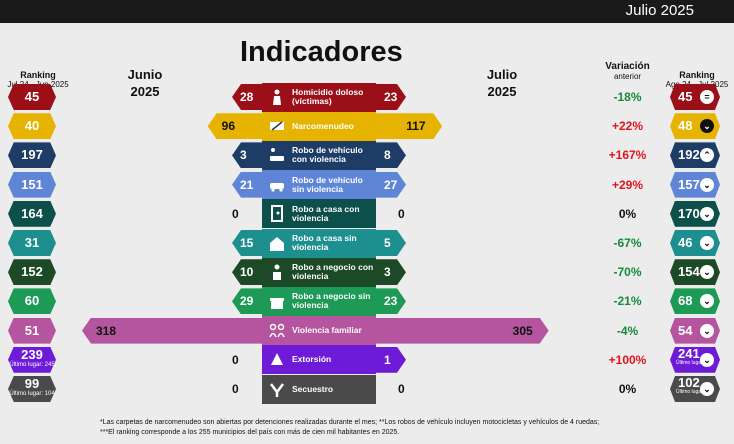 This screenshot has height=444, width=734. What do you see at coordinates (327, 184) in the screenshot?
I see `category-label: Robo de vehículo sin violencia` at bounding box center [327, 184].